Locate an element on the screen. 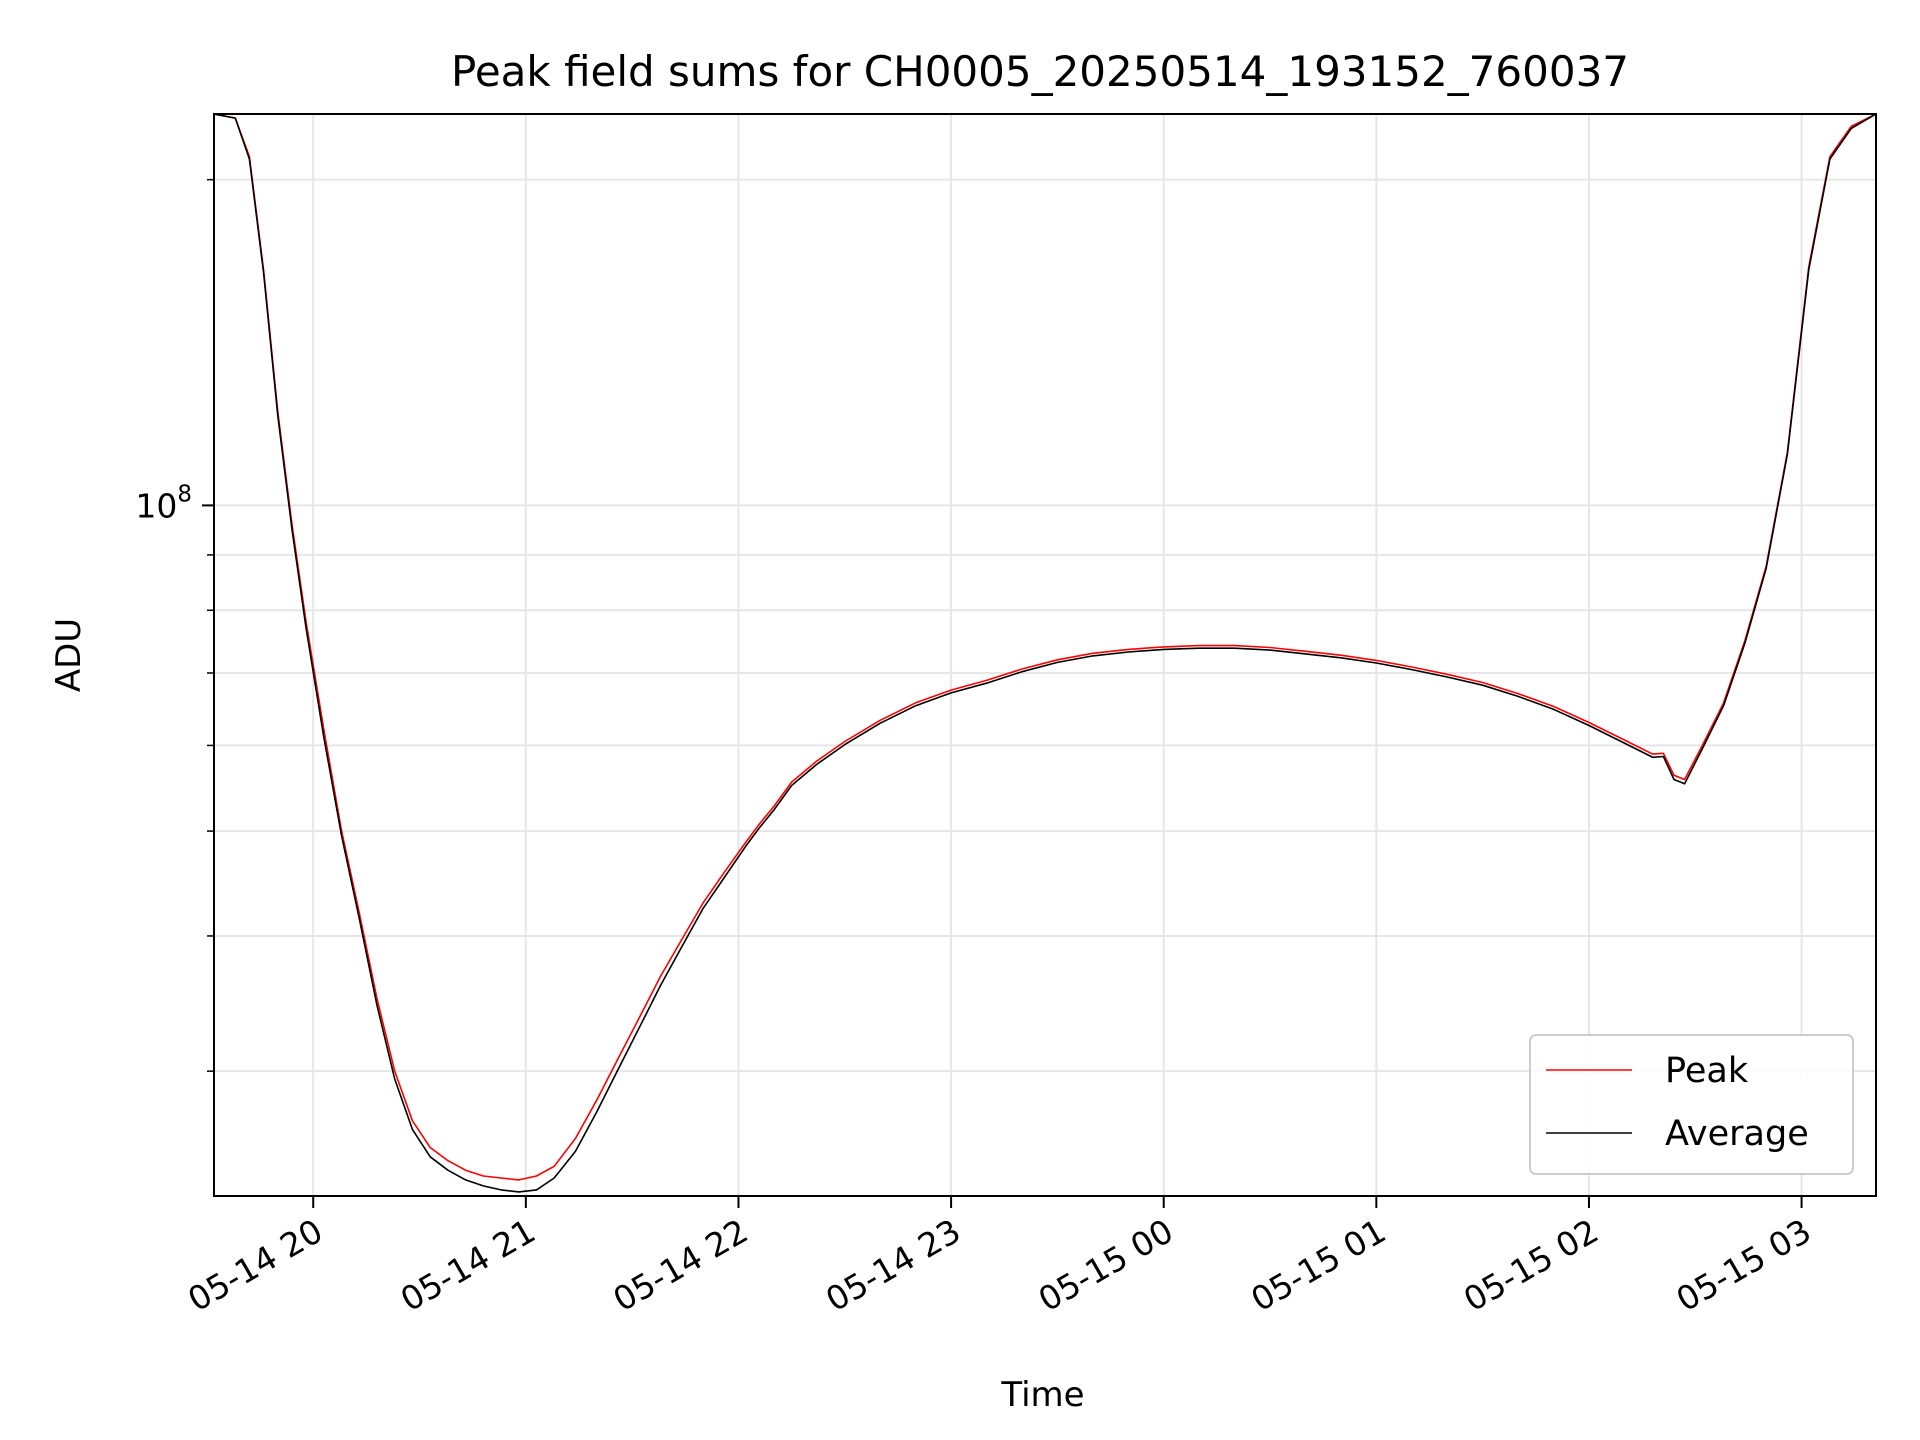 This screenshot has height=1440, width=1920. y-axis-label: ADU is located at coordinates (69, 655).